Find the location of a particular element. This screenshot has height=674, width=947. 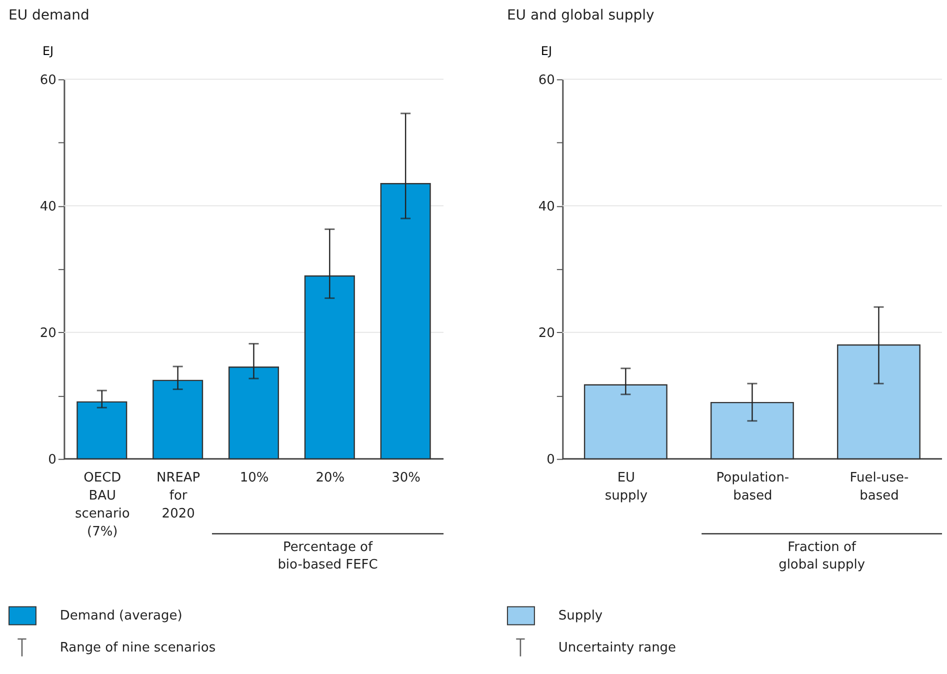

x-tick-label: Population-based is located at coordinates (753, 487).